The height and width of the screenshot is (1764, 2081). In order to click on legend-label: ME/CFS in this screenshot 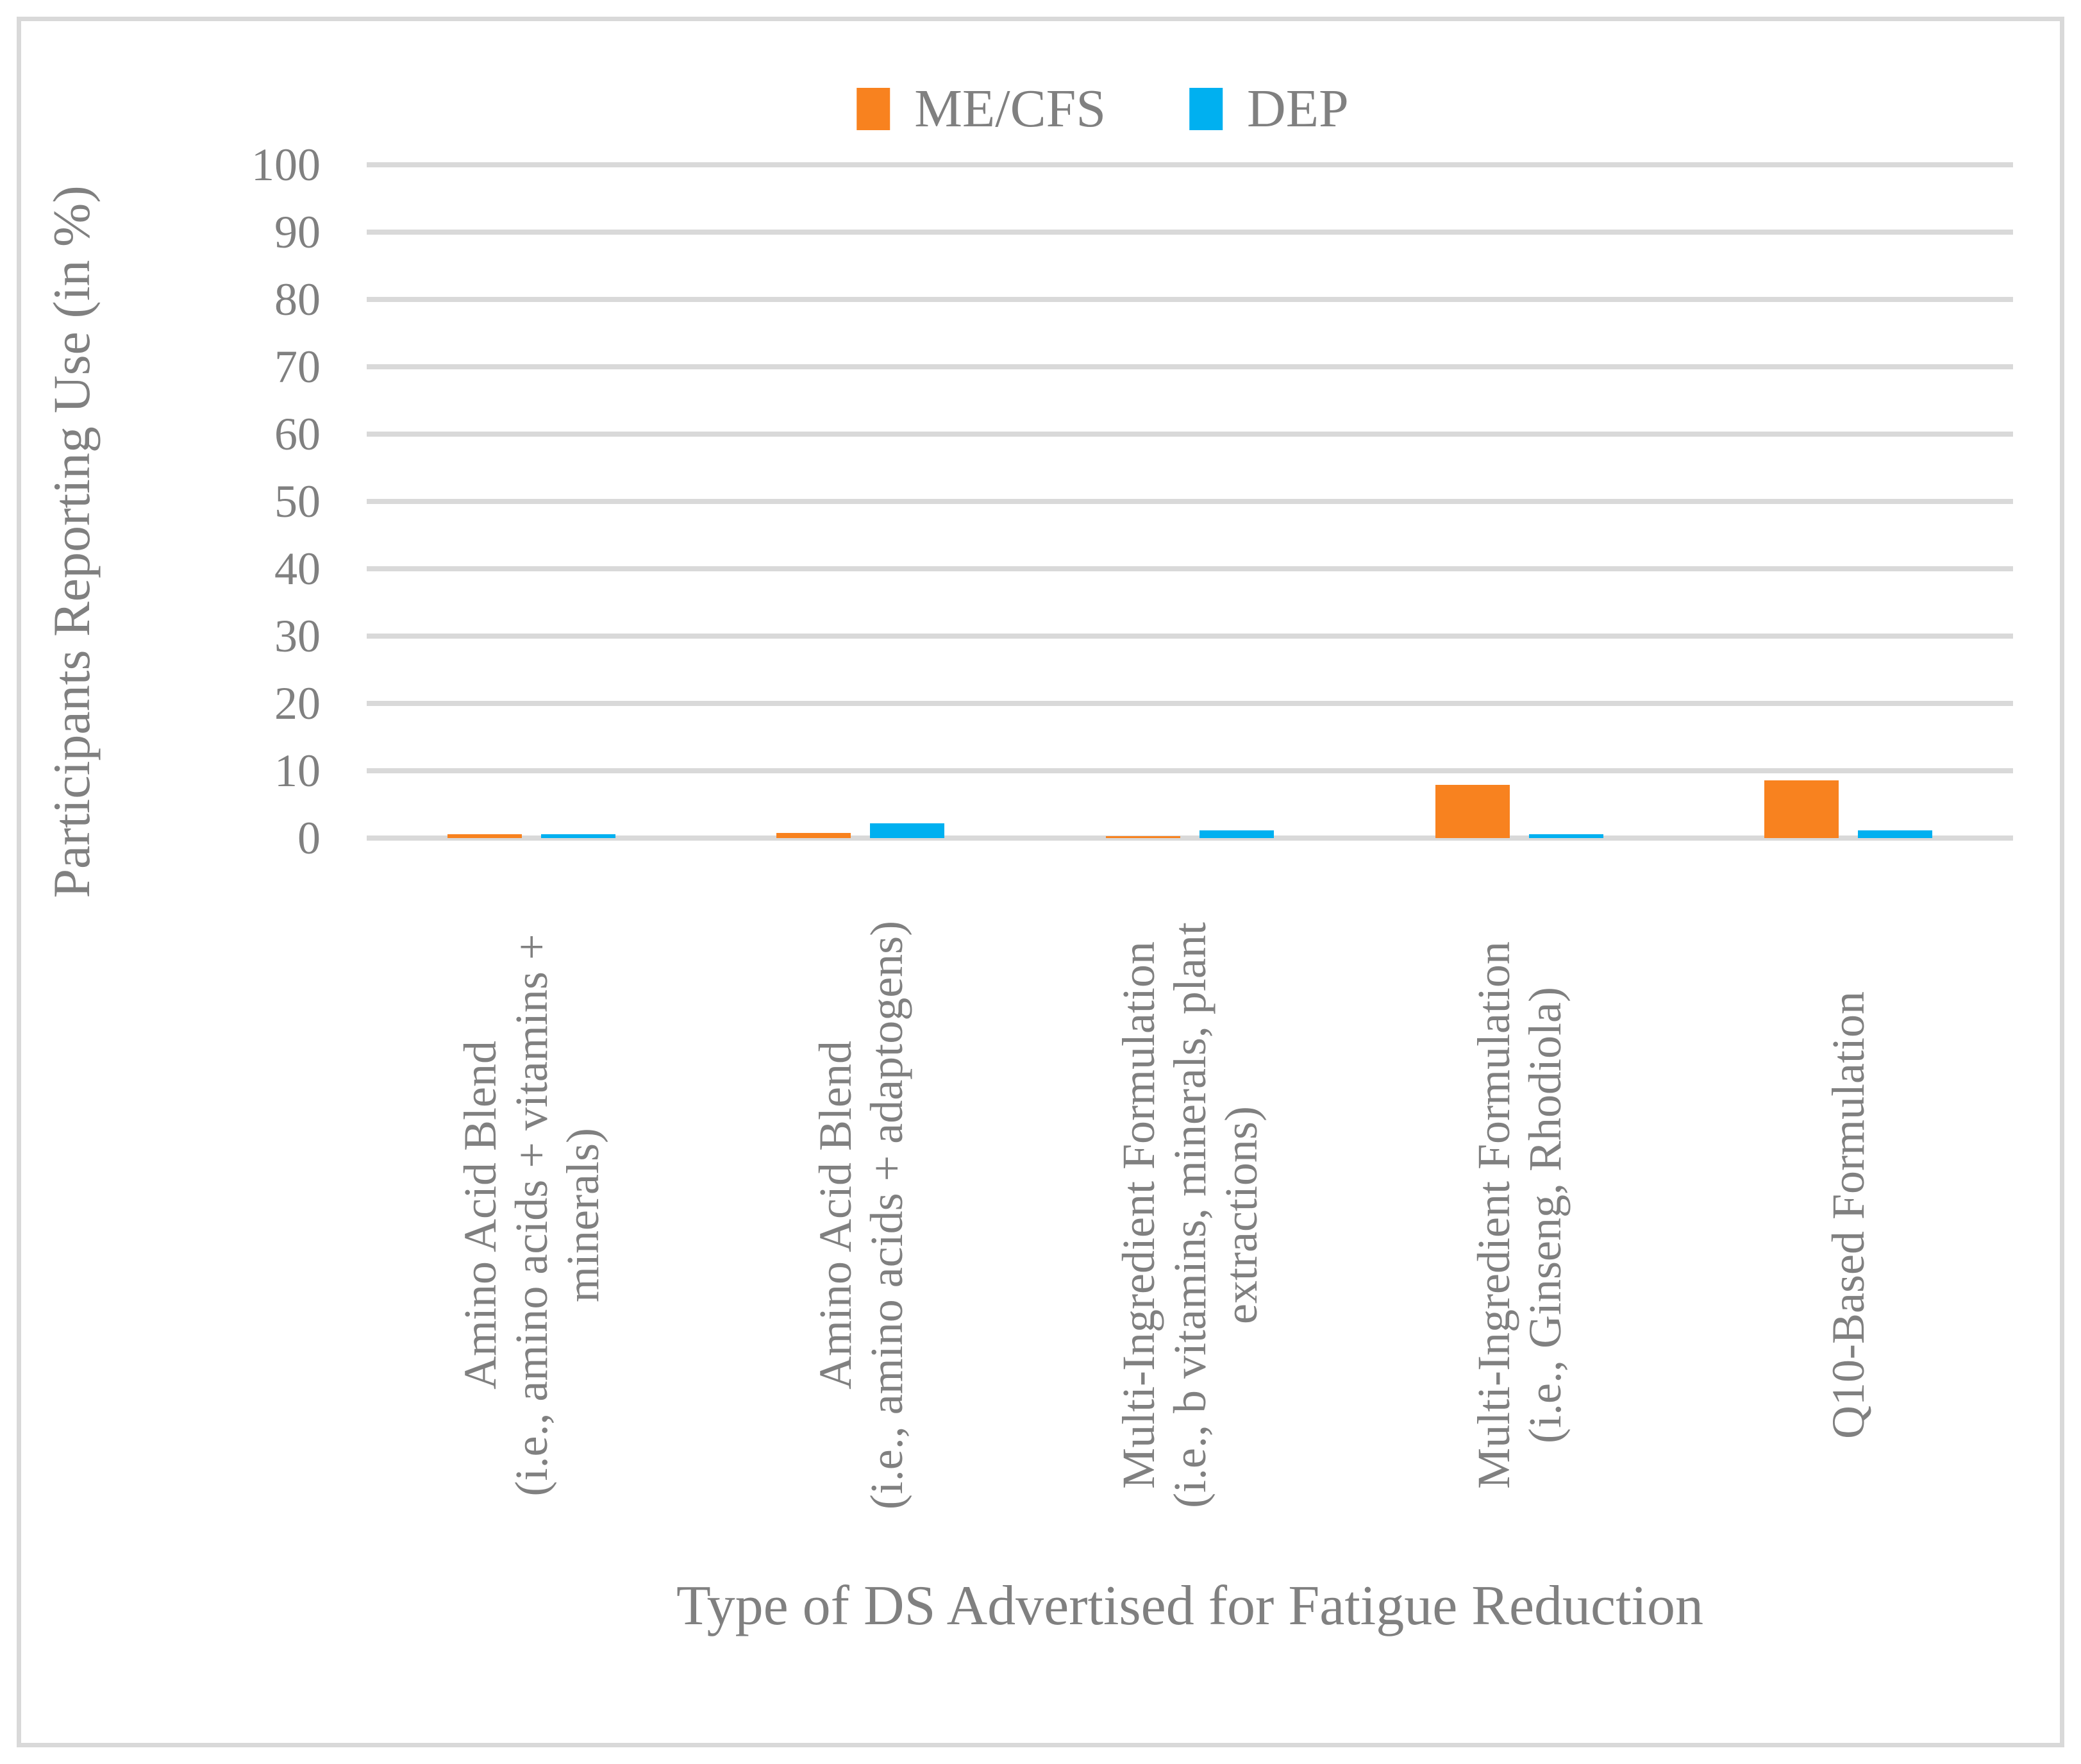, I will do `click(1011, 109)`.